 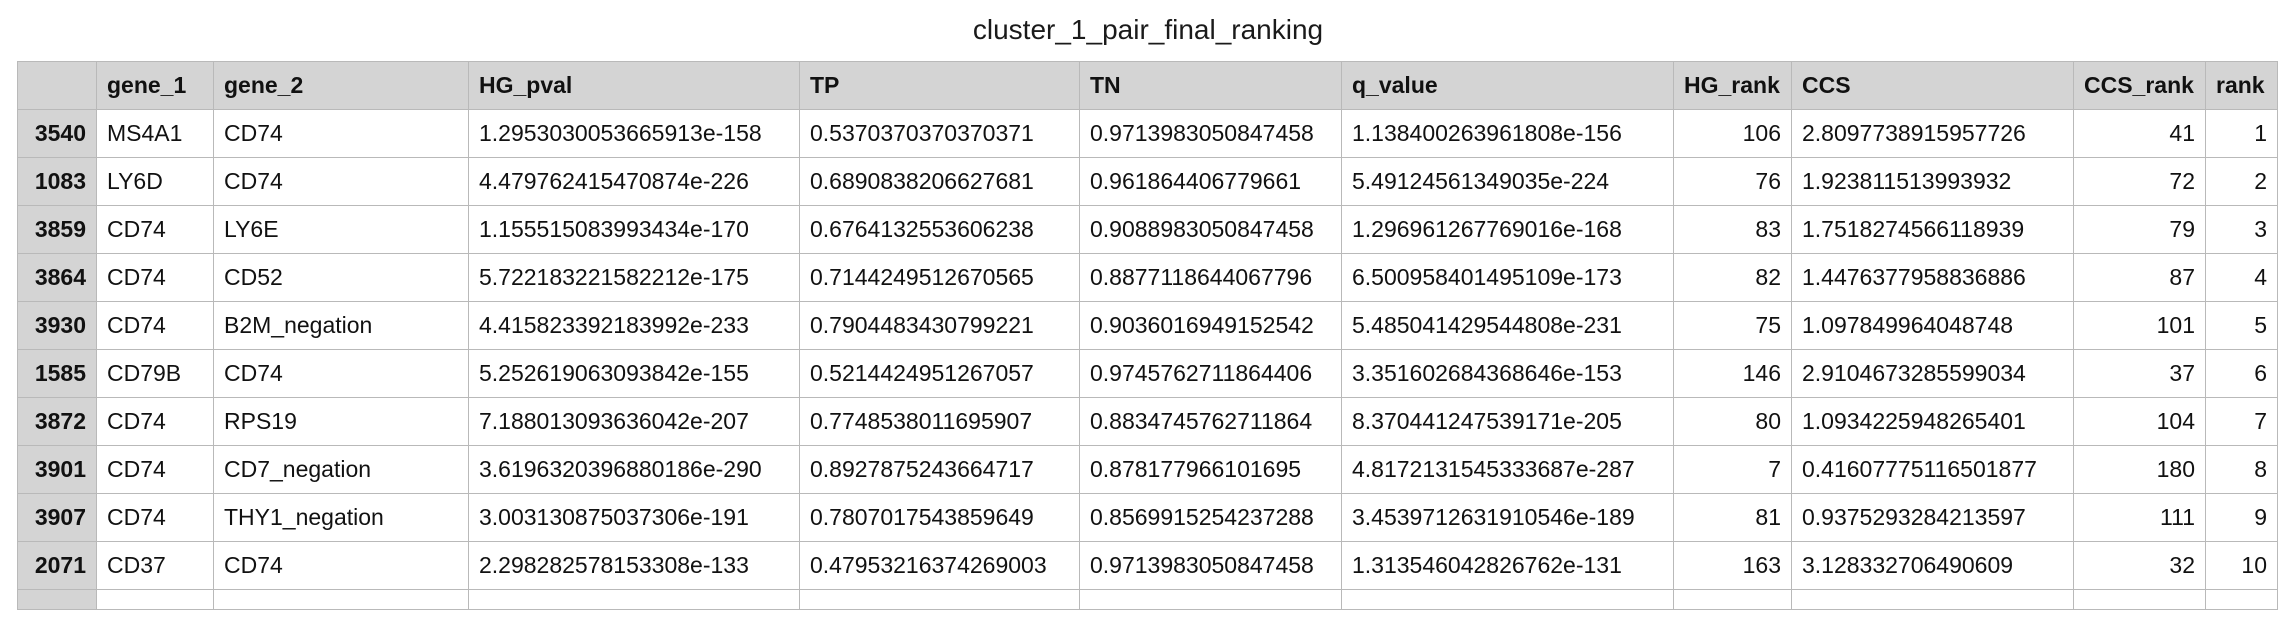 What do you see at coordinates (1932, 181) in the screenshot?
I see `cell-ccs: 1.923811513993932` at bounding box center [1932, 181].